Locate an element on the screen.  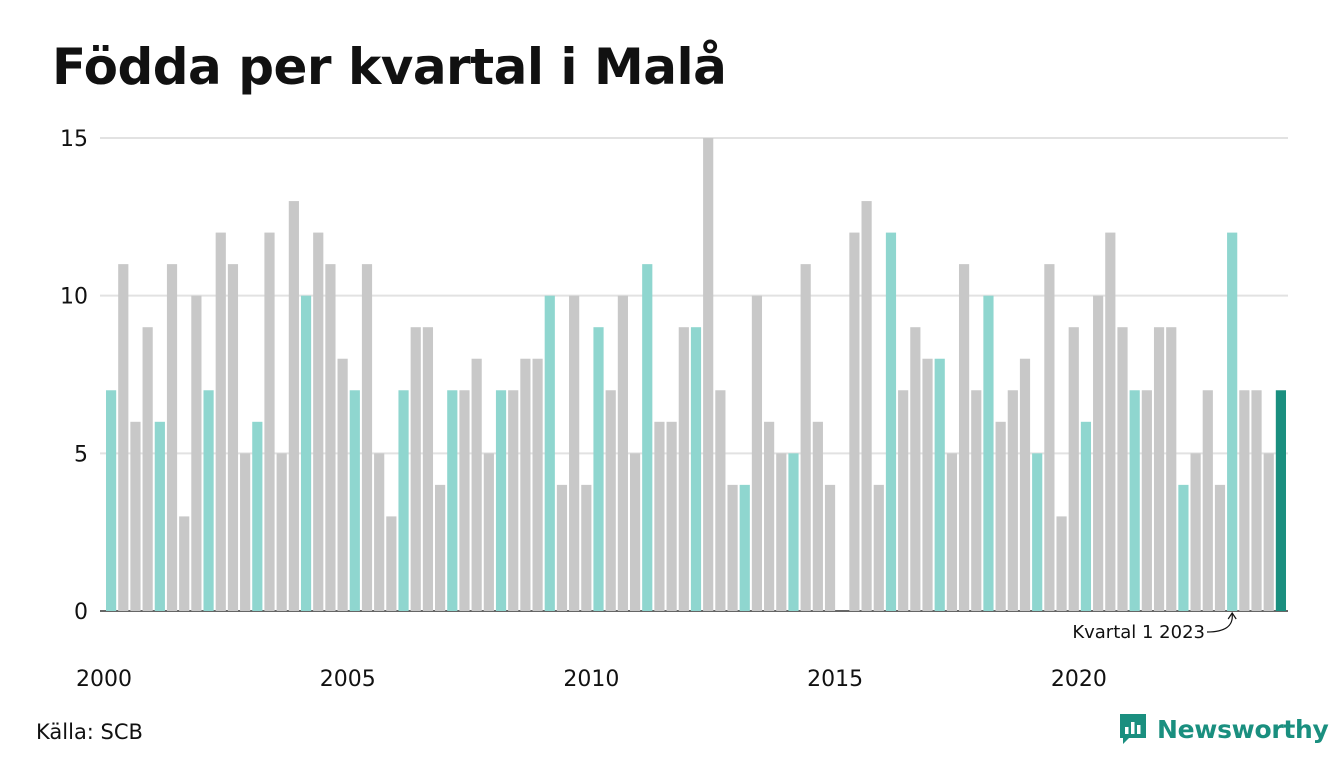
bar-2021-q3 is located at coordinates (1159, 469).